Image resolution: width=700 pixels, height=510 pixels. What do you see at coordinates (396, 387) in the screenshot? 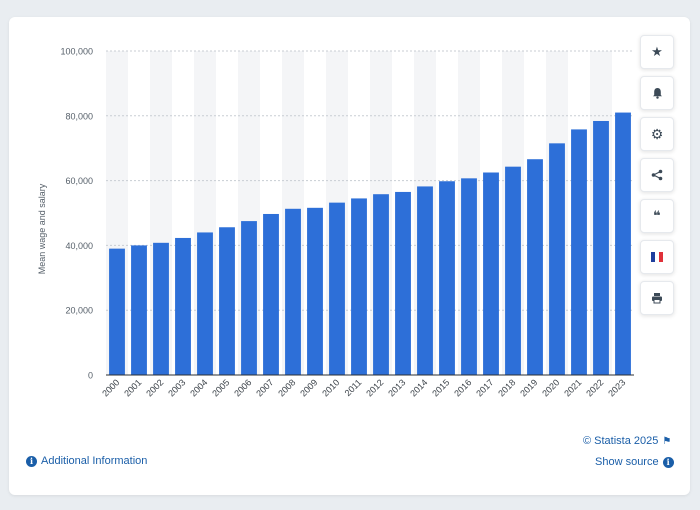
I see `x-tick-label: 2013` at bounding box center [396, 387].